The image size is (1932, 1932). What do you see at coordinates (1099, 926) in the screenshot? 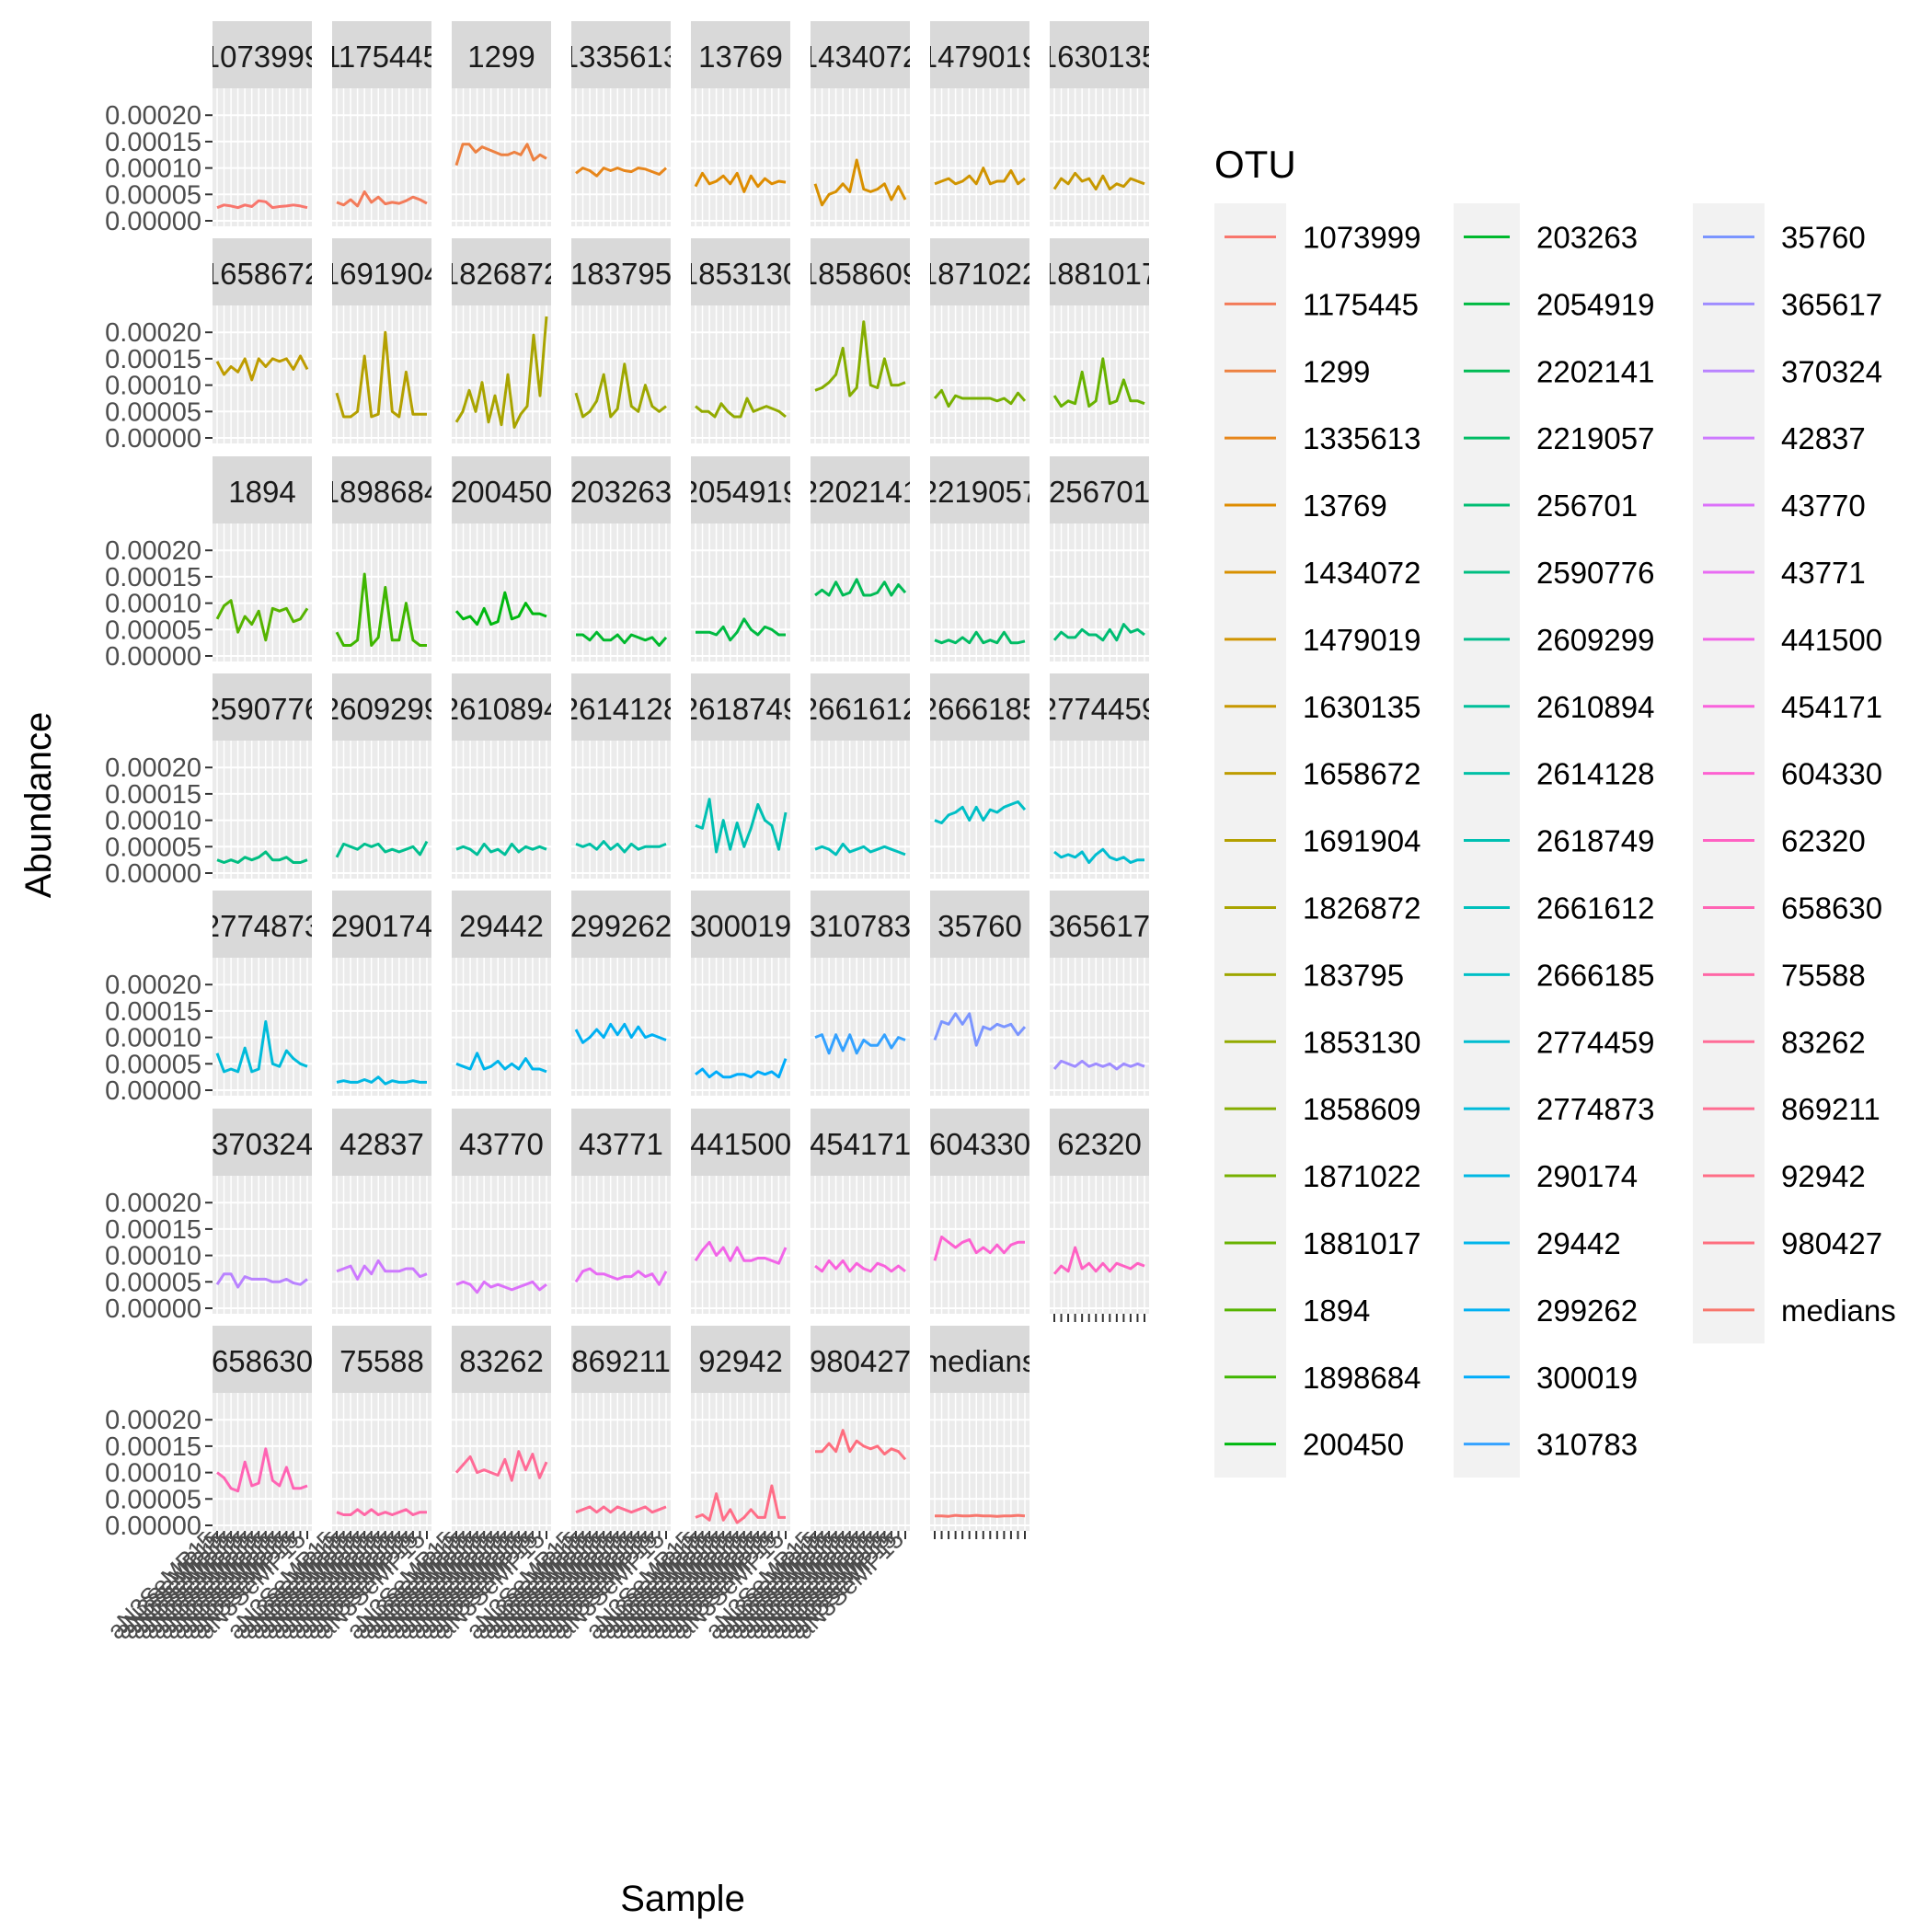
I see `strip-label: 365617` at bounding box center [1099, 926].